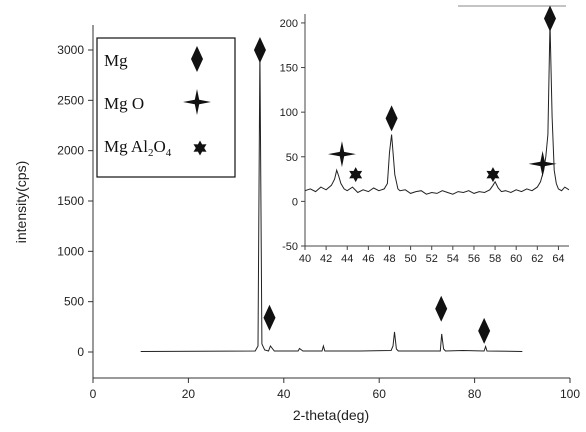  Describe the element at coordinates (295, 202) in the screenshot. I see `inset-y-tick-label: 0` at that location.